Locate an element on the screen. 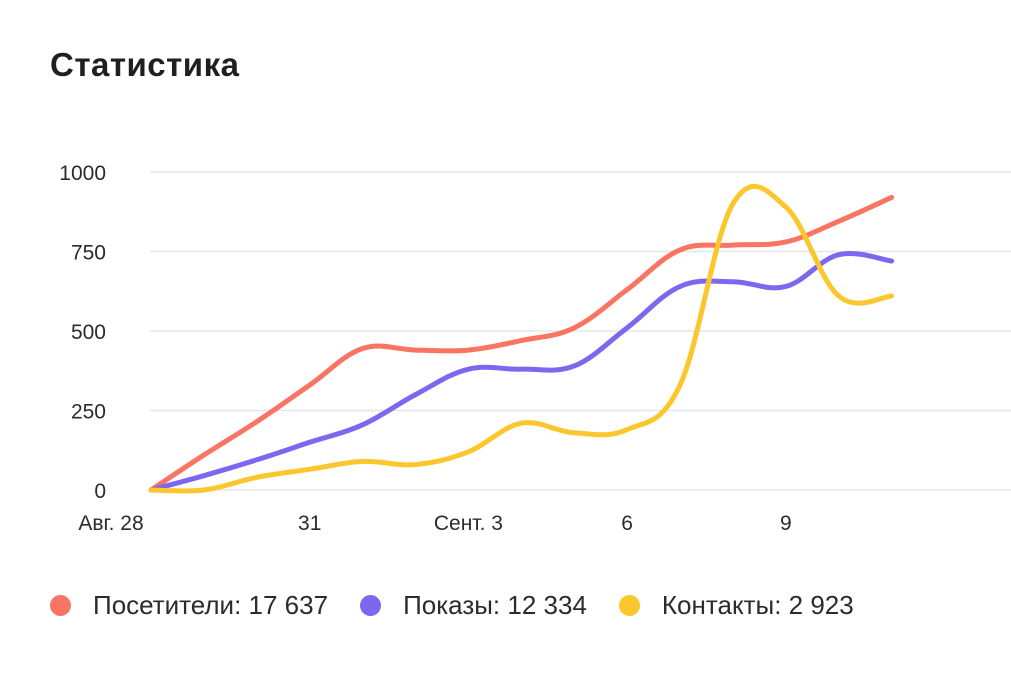 Image resolution: width=1011 pixels, height=686 pixels. legend-label-visitors: Посетители: 17 637 is located at coordinates (211, 605).